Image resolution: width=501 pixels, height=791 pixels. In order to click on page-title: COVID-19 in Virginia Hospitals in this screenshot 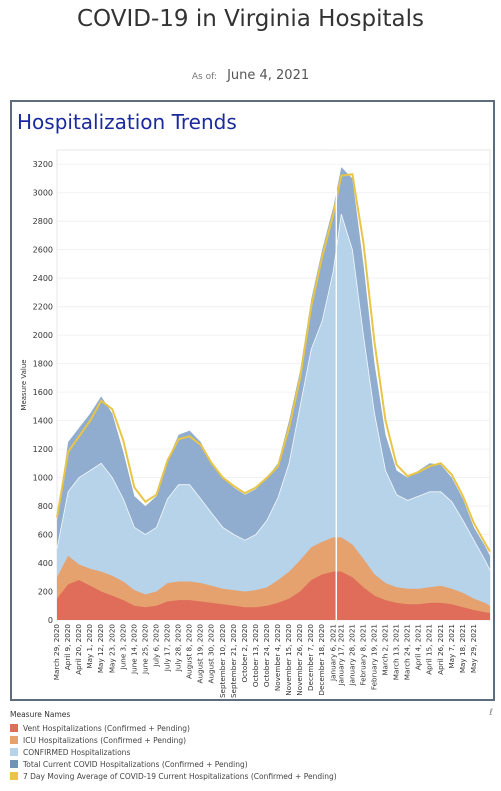, I will do `click(250, 19)`.